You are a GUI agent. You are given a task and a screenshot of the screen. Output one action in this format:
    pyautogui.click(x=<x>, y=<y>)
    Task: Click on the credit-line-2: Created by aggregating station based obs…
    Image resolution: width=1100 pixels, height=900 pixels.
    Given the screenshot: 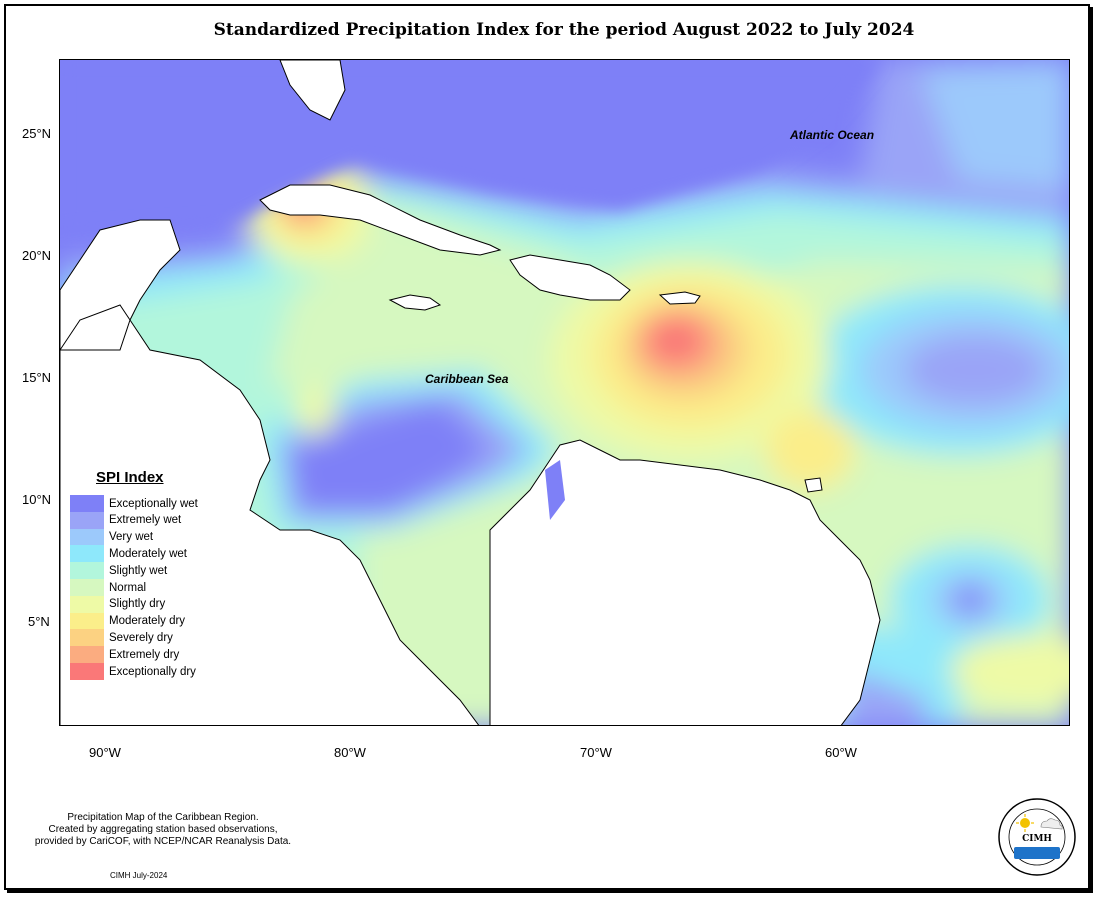 What is the action you would take?
    pyautogui.click(x=163, y=829)
    